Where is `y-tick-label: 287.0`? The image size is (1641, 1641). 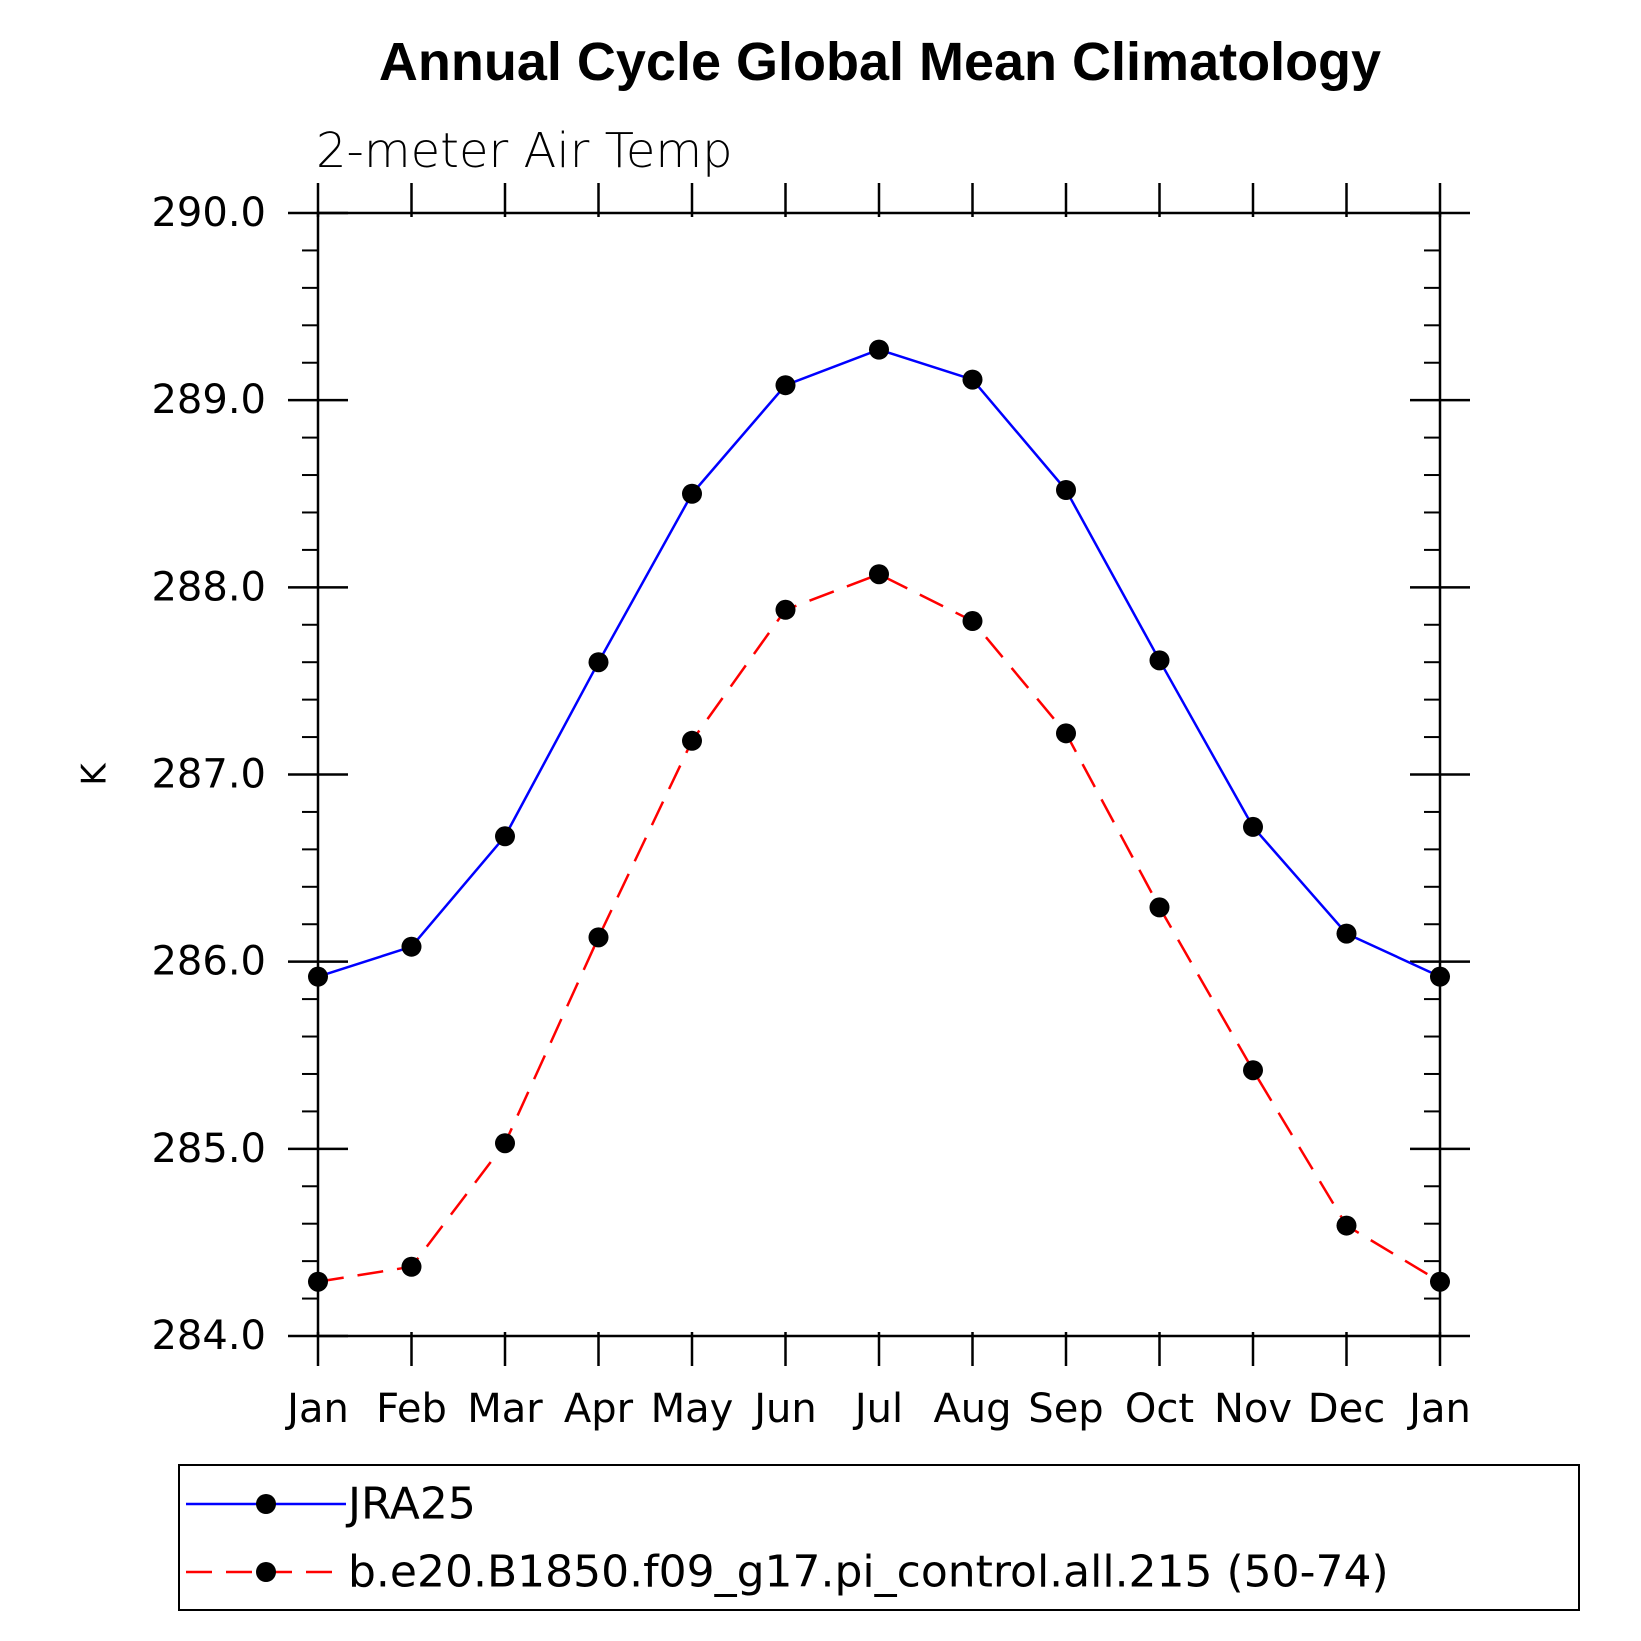 y-tick-label: 287.0 is located at coordinates (208, 775).